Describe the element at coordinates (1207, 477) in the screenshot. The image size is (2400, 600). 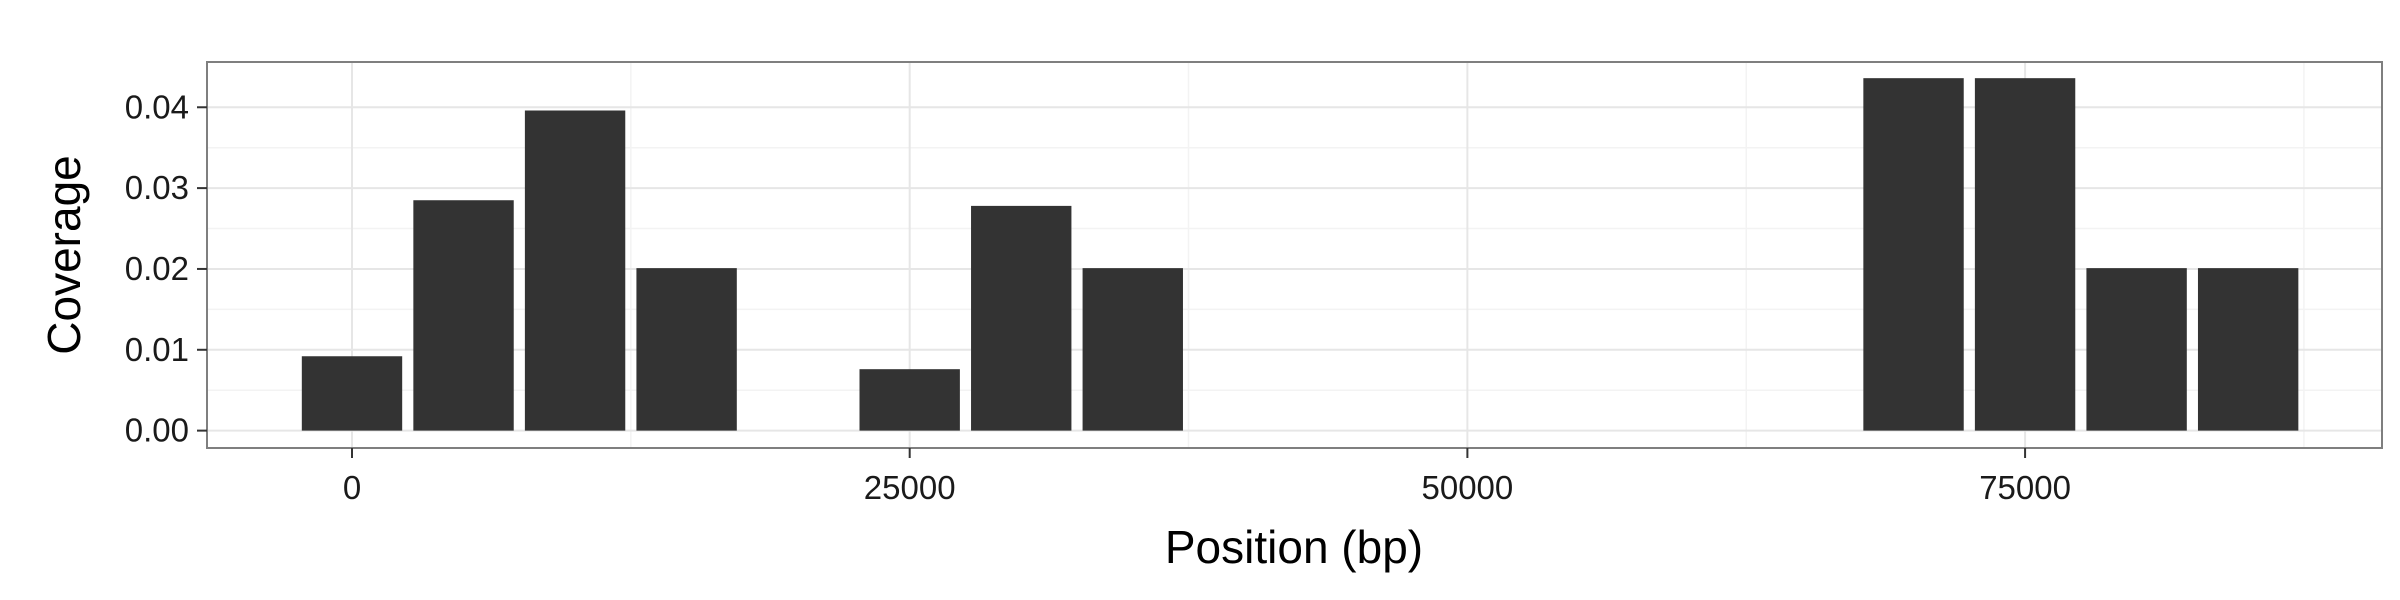
I see `x-axis-ticks: 0 25000 50000 75000` at that location.